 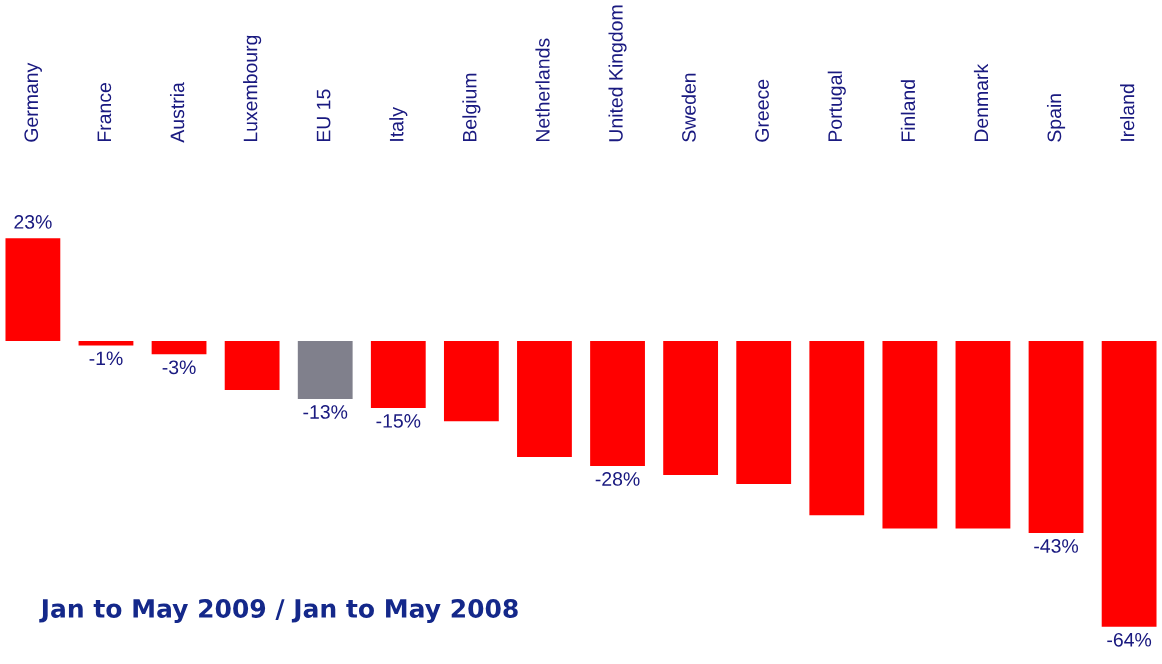 What do you see at coordinates (398, 421) in the screenshot?
I see `data-label: -15%` at bounding box center [398, 421].